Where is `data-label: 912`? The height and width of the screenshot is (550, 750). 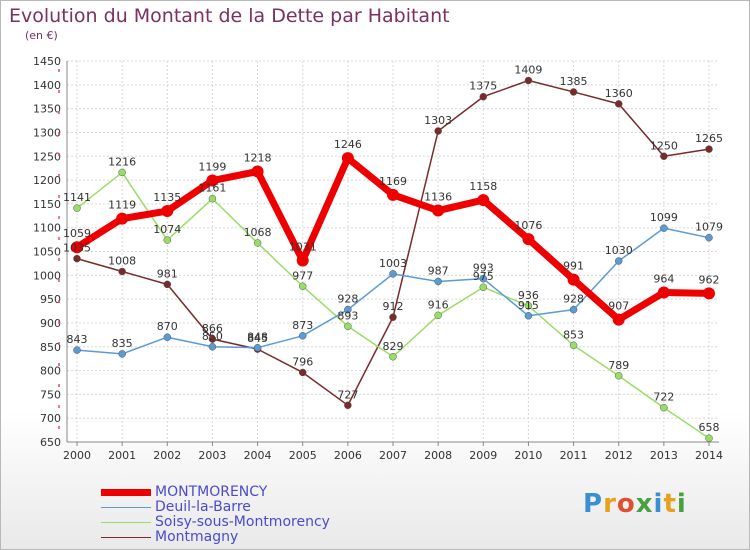
data-label: 912 is located at coordinates (393, 306).